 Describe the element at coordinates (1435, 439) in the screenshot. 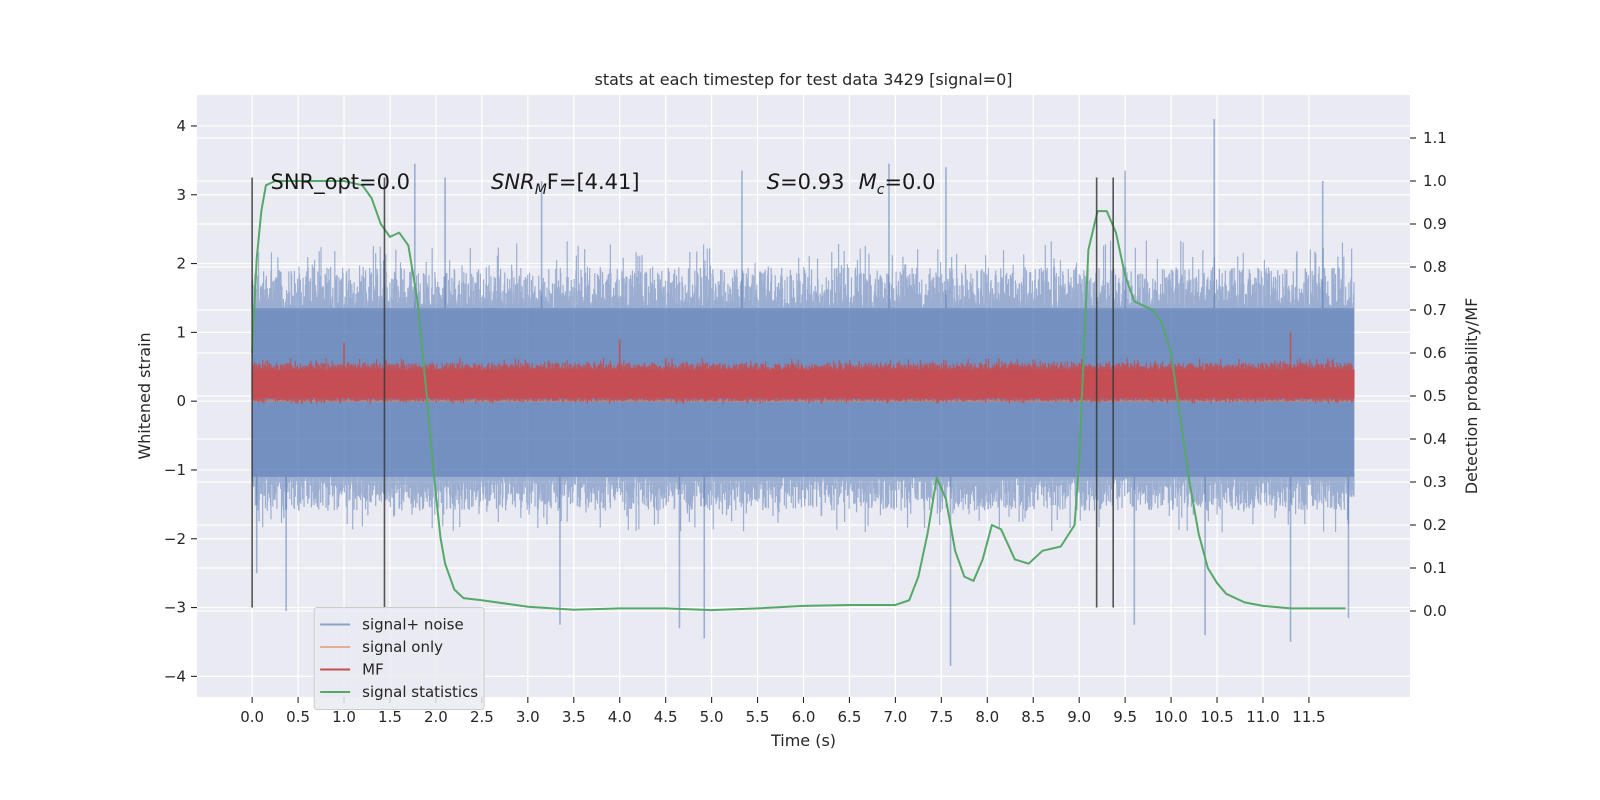

I see `y-right-tick-label: 0.4` at that location.